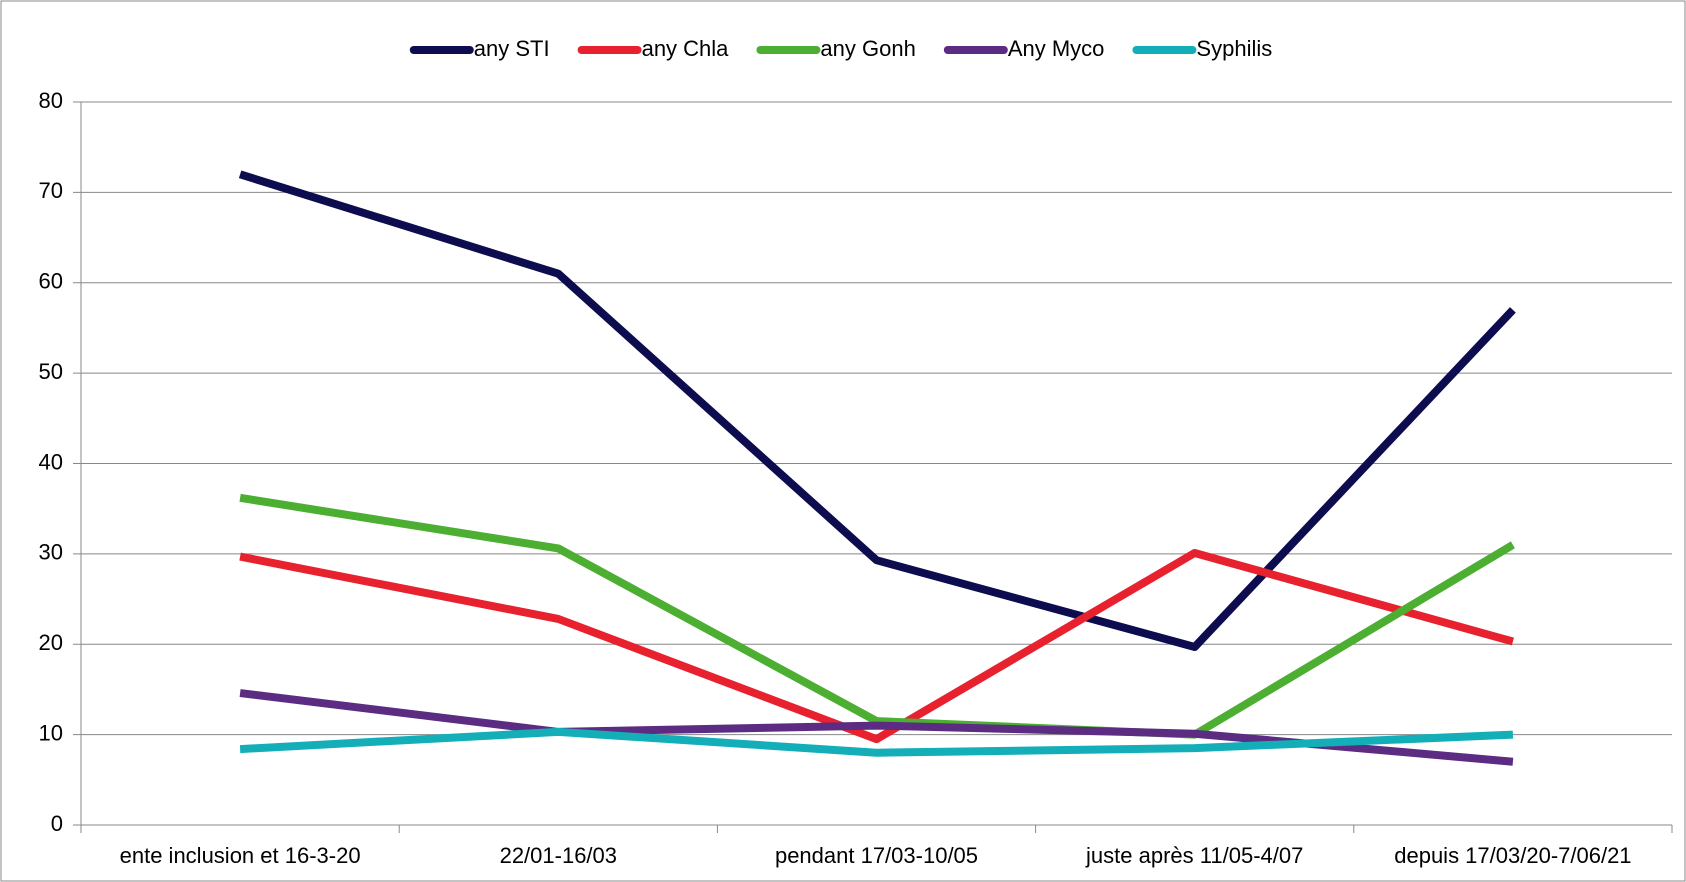 The height and width of the screenshot is (882, 1686). What do you see at coordinates (867, 48) in the screenshot?
I see `legend-label: any Gonh` at bounding box center [867, 48].